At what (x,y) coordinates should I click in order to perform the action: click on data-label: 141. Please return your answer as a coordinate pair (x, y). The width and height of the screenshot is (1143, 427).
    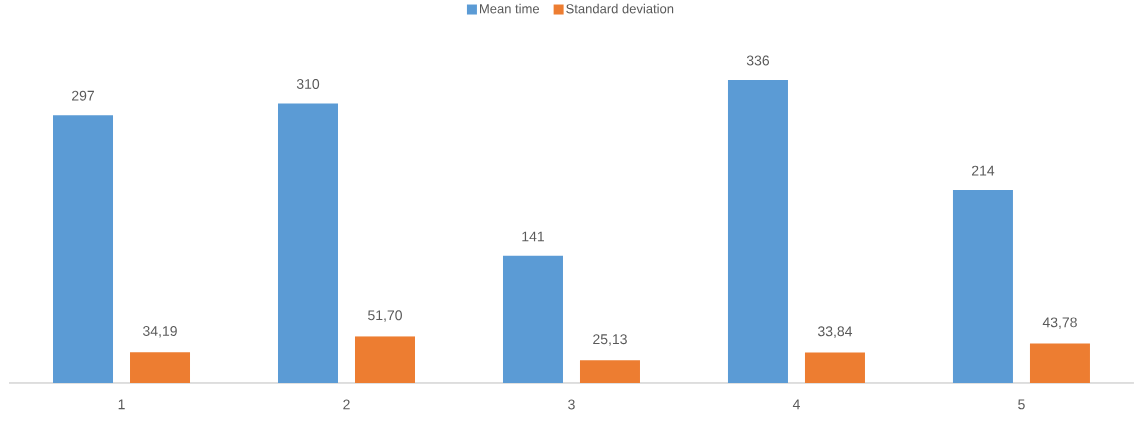
    Looking at the image, I should click on (533, 236).